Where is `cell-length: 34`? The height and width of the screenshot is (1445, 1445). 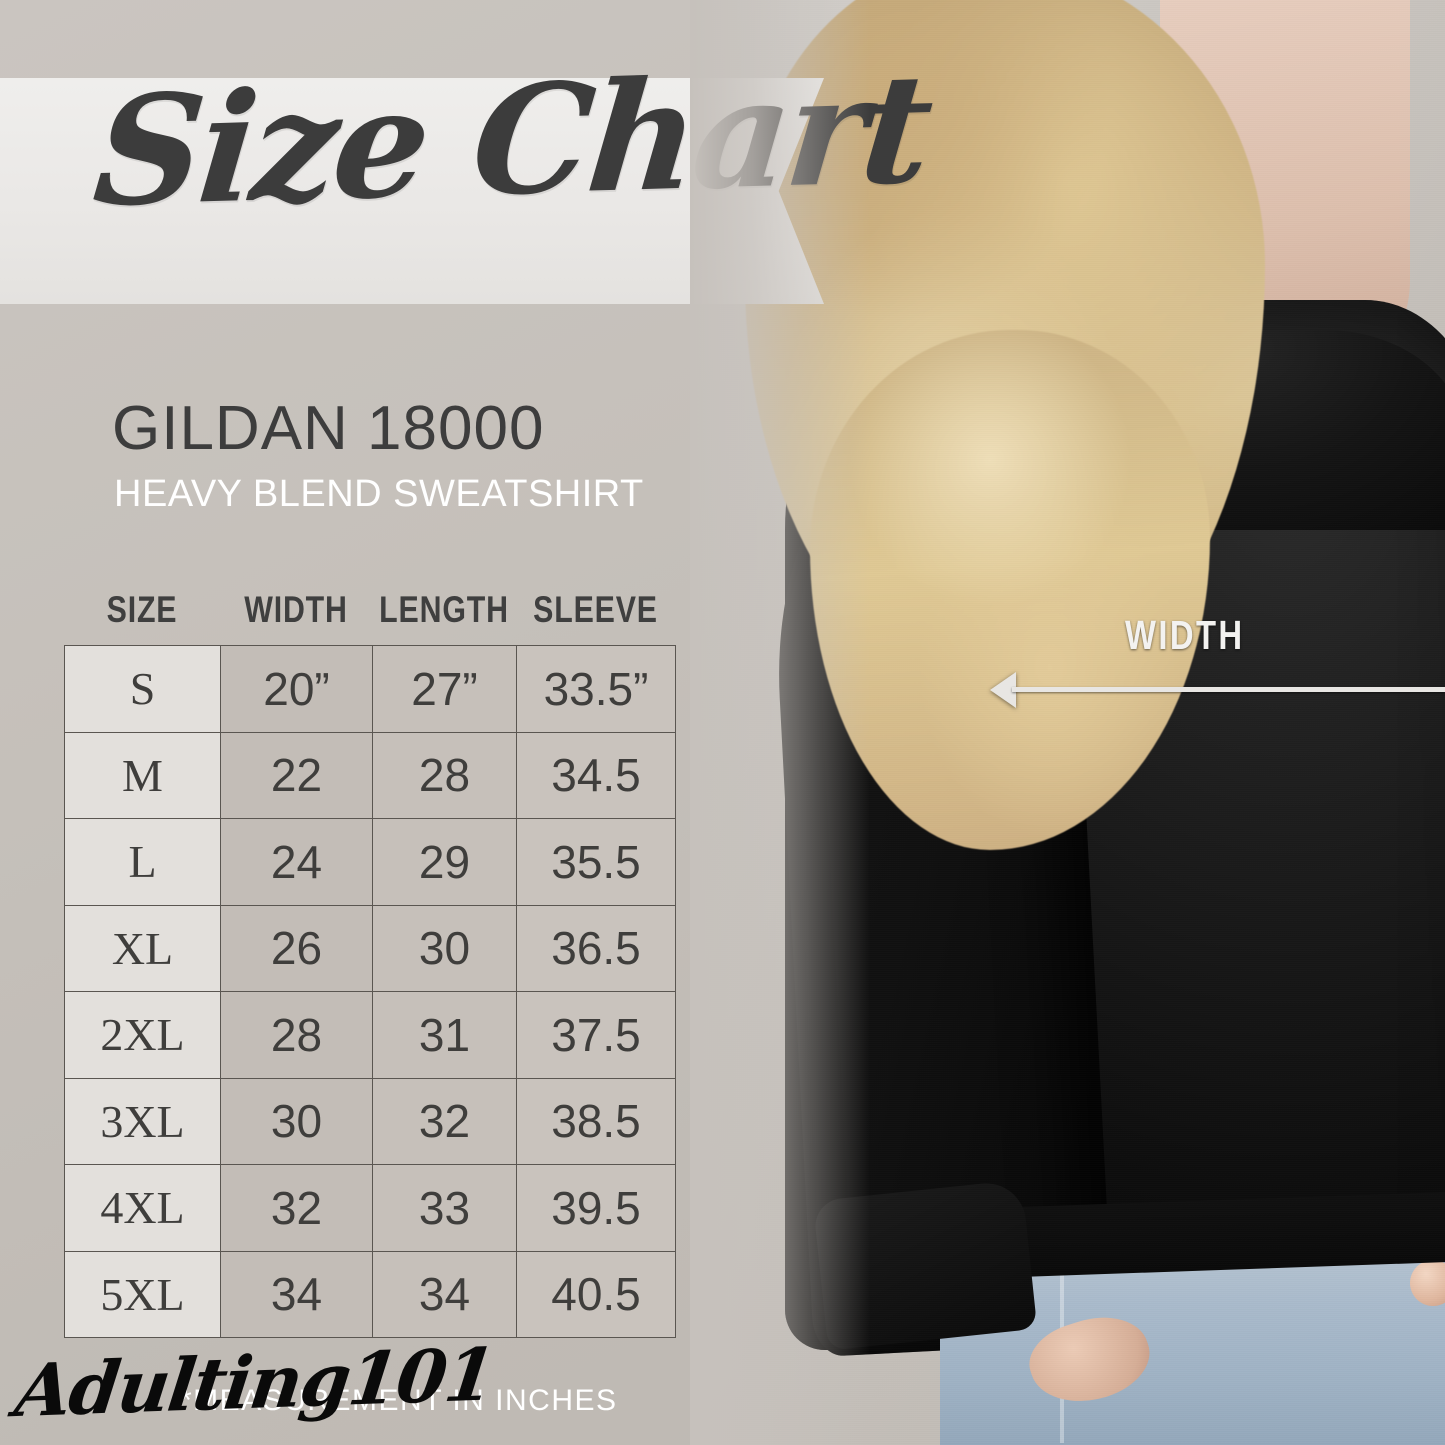
cell-length: 34 is located at coordinates (444, 1294).